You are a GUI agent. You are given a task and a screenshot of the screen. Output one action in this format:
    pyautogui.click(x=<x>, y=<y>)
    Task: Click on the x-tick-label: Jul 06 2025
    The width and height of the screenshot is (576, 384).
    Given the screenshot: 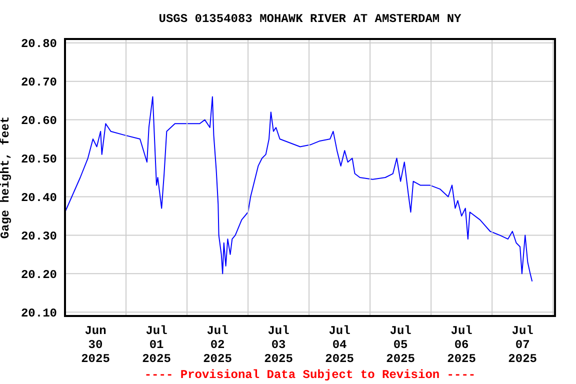 What is the action you would take?
    pyautogui.click(x=461, y=345)
    